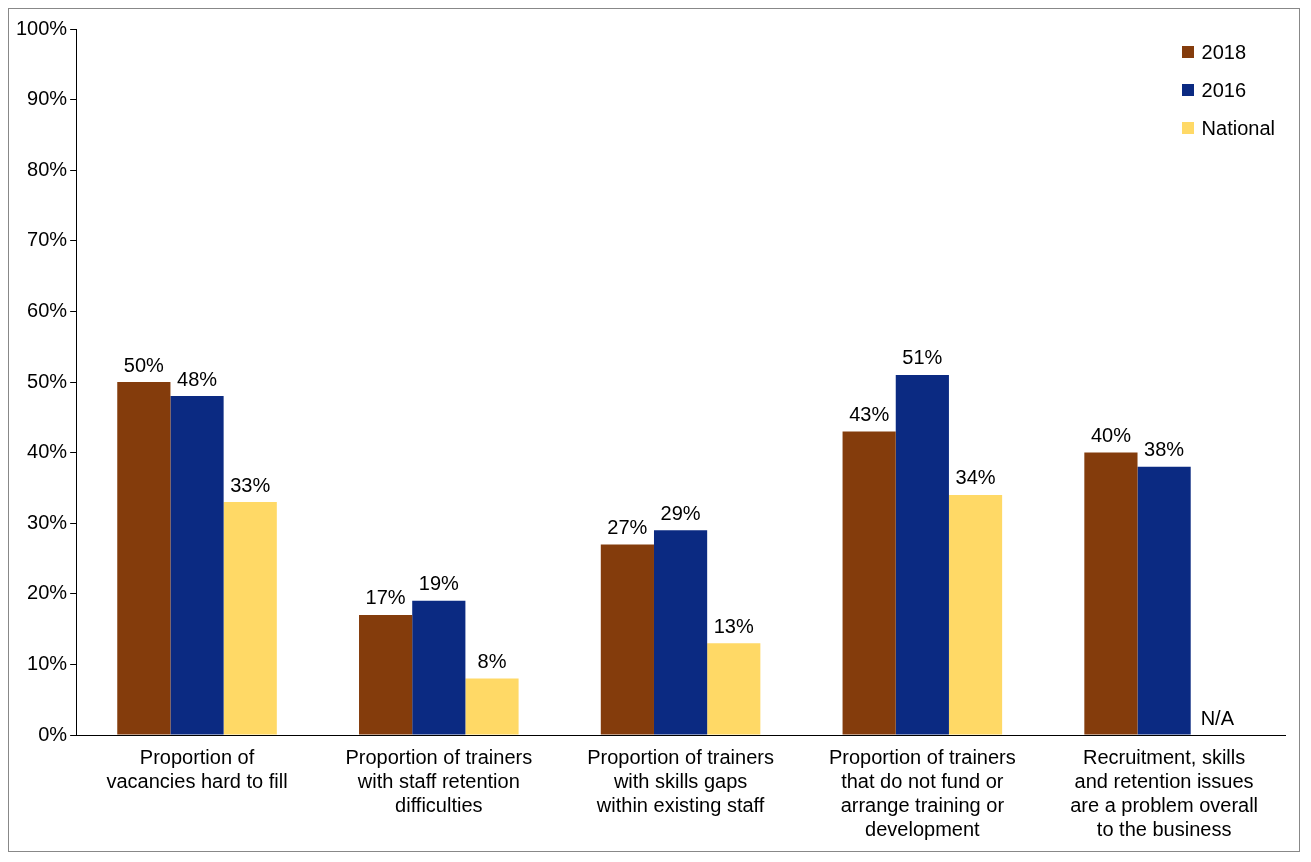 This screenshot has height=862, width=1311. What do you see at coordinates (1224, 90) in the screenshot?
I see `legend-label: 2016` at bounding box center [1224, 90].